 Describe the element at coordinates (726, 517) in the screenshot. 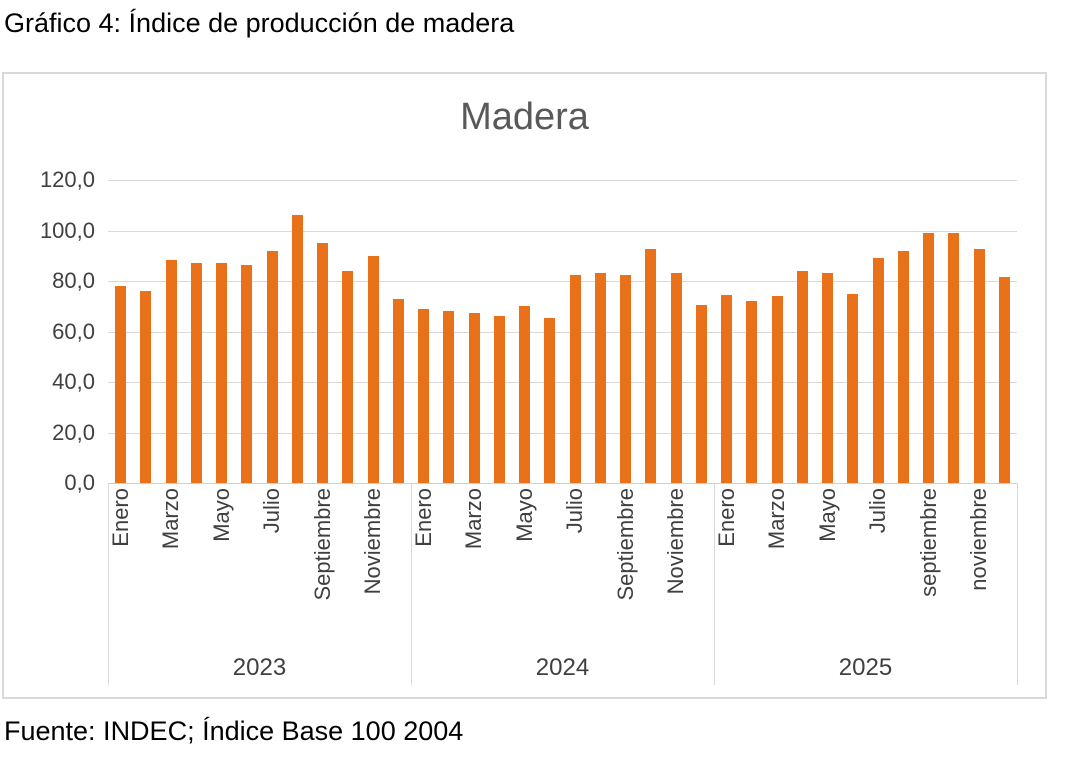

I see `x-tick-label-2025-enero: Enero` at that location.